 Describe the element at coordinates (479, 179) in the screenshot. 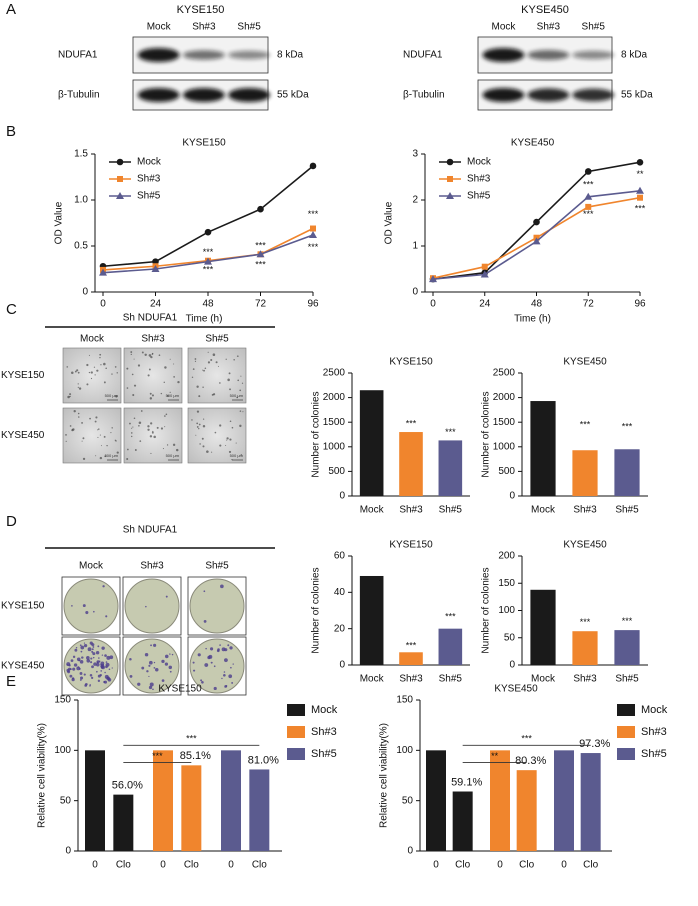

I see `legend-label: Sh#3` at that location.